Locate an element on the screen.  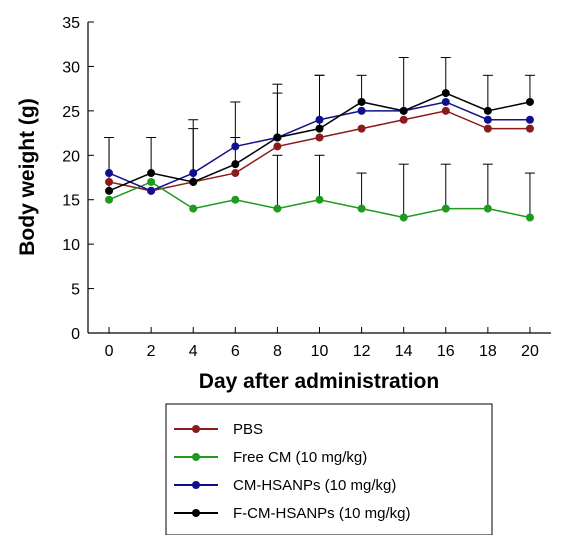
x-tick-label: 4 is located at coordinates (193, 351).